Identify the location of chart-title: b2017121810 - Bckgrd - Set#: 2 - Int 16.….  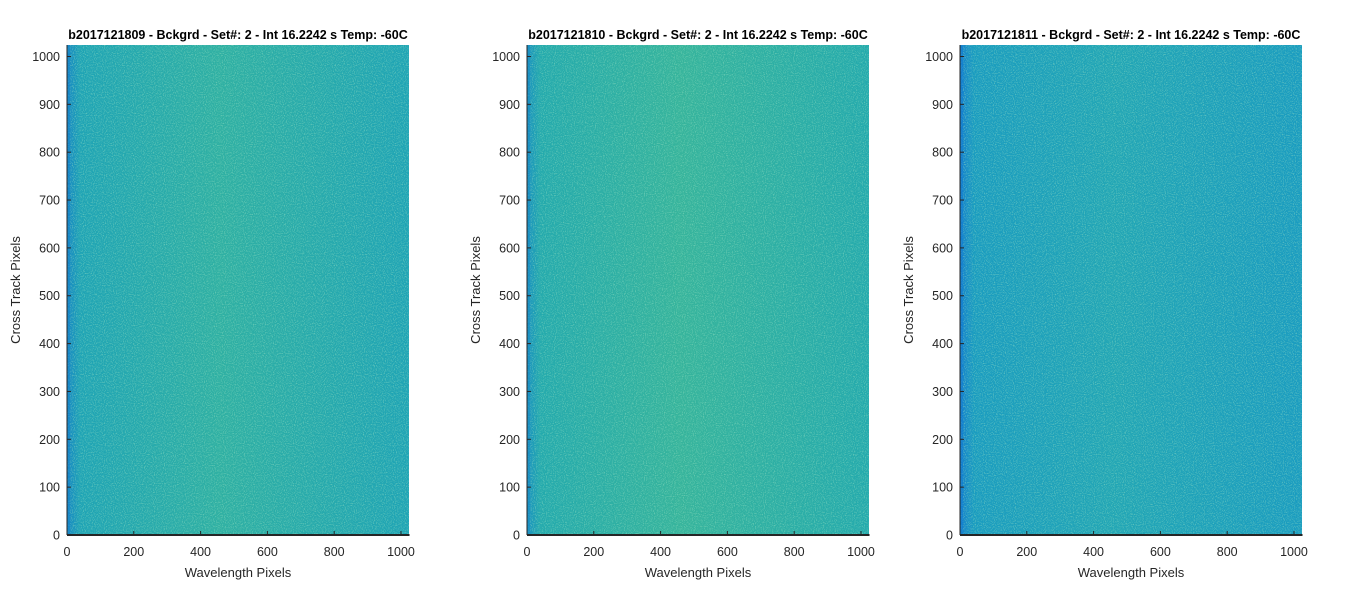
(698, 35).